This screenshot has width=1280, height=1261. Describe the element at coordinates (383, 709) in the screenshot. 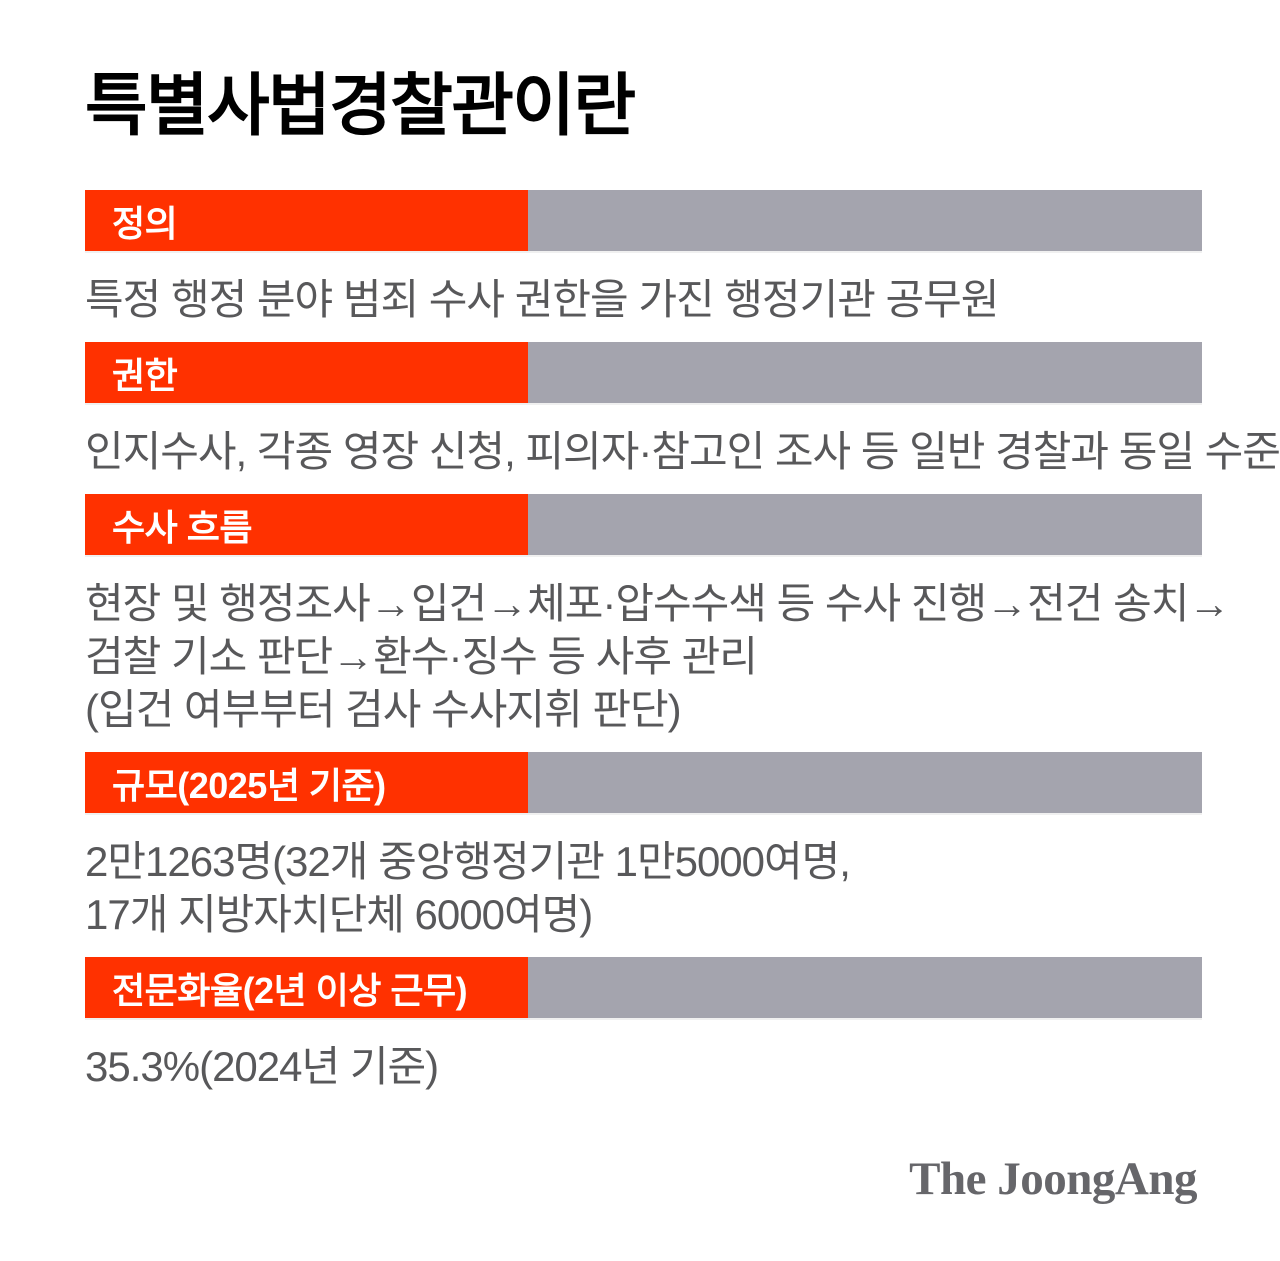

I see `body-line: (입건 여부부터 검사 수사지휘 판단)` at that location.